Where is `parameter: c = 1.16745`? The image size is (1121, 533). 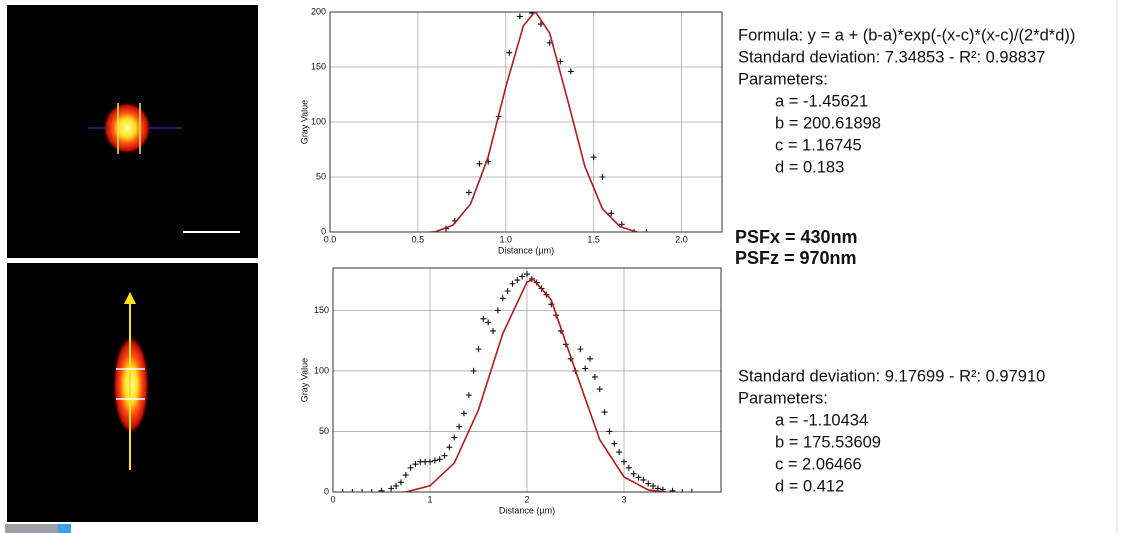
parameter: c = 1.16745 is located at coordinates (818, 145).